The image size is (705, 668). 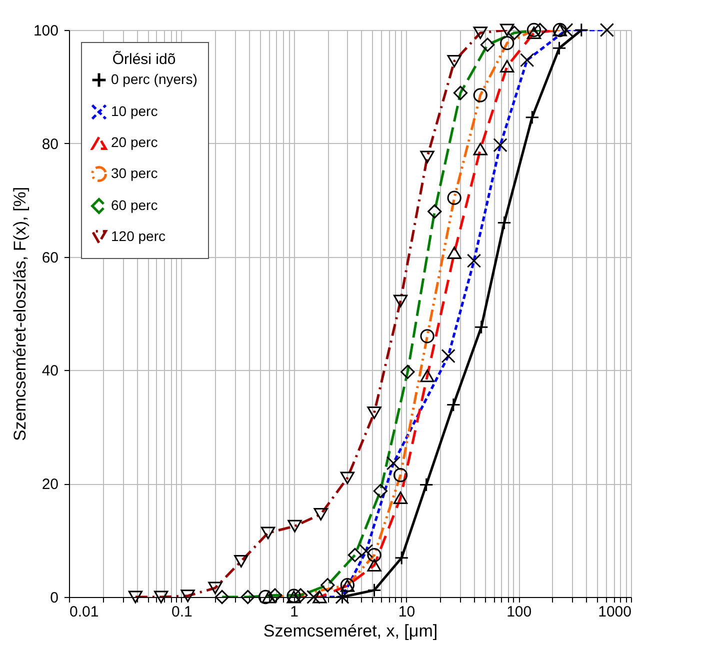 What do you see at coordinates (50, 257) in the screenshot?
I see `y-tick-label: 60` at bounding box center [50, 257].